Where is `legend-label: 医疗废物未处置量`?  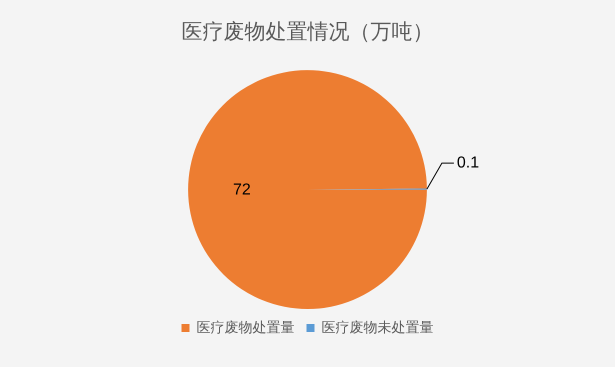
legend-label: 医疗废物未处置量 is located at coordinates (378, 326).